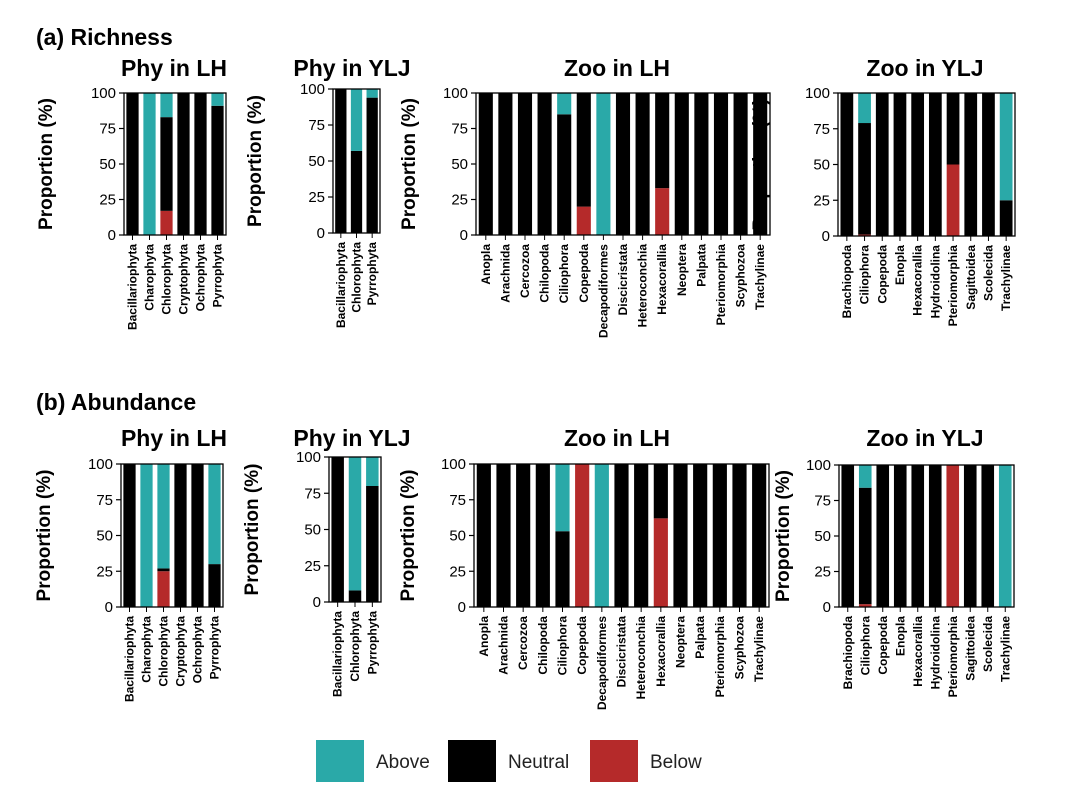 This screenshot has height=795, width=1080. What do you see at coordinates (181, 651) in the screenshot?
I see `x-tick-label: Cryptophyta` at bounding box center [181, 651].